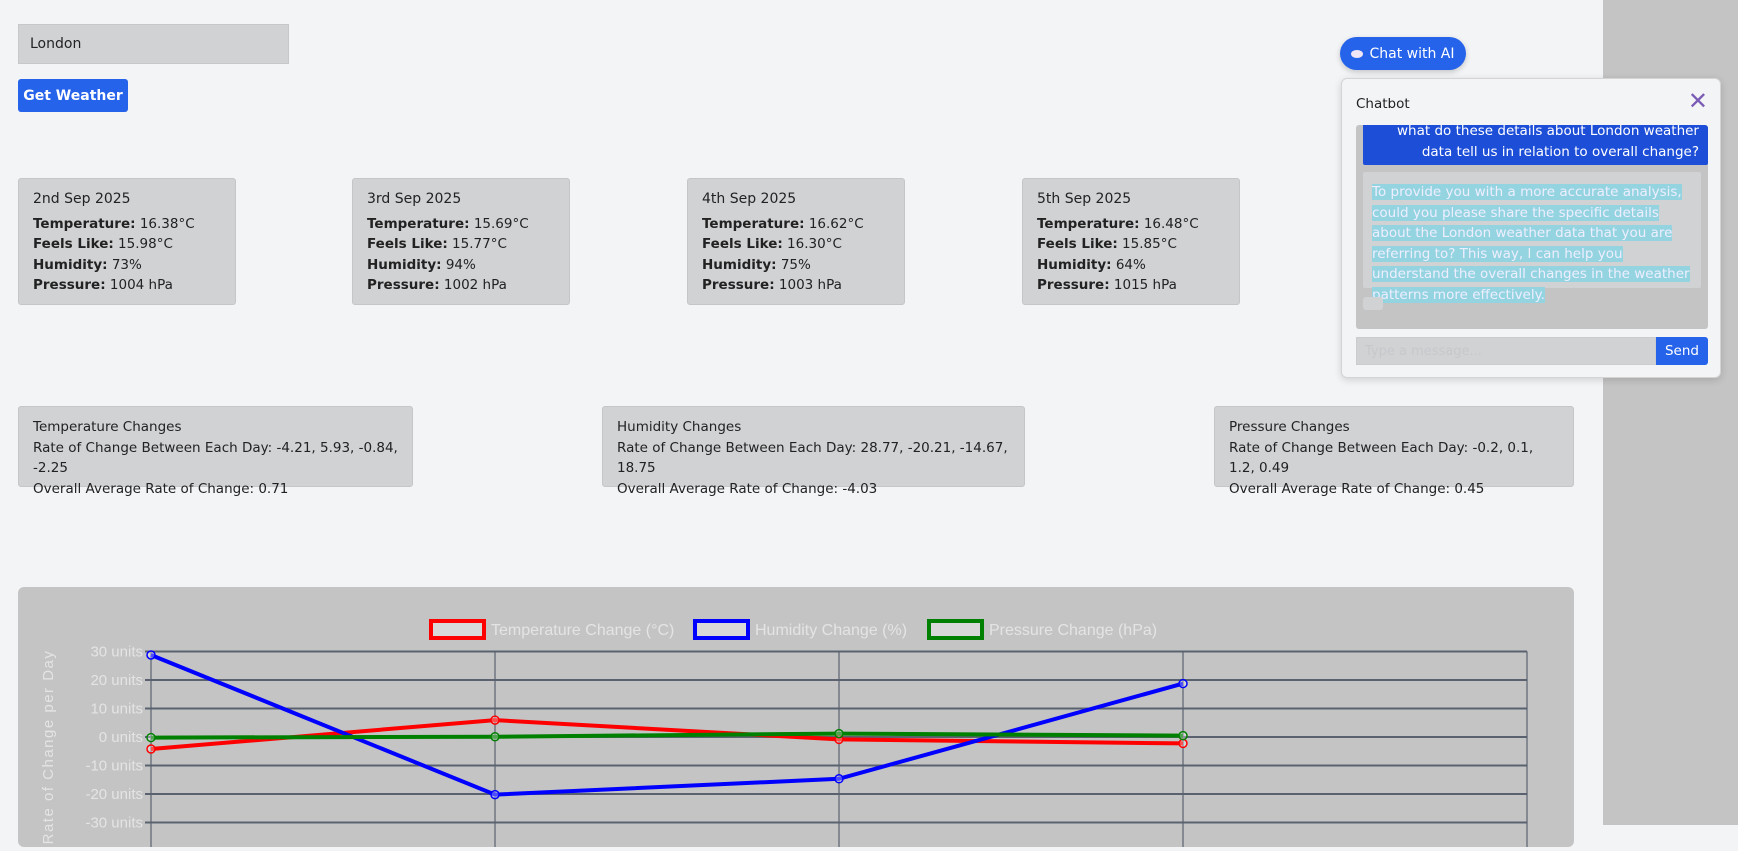 This screenshot has width=1738, height=851. I want to click on feels-like-row: Feels Like: 15.98°C, so click(127, 244).